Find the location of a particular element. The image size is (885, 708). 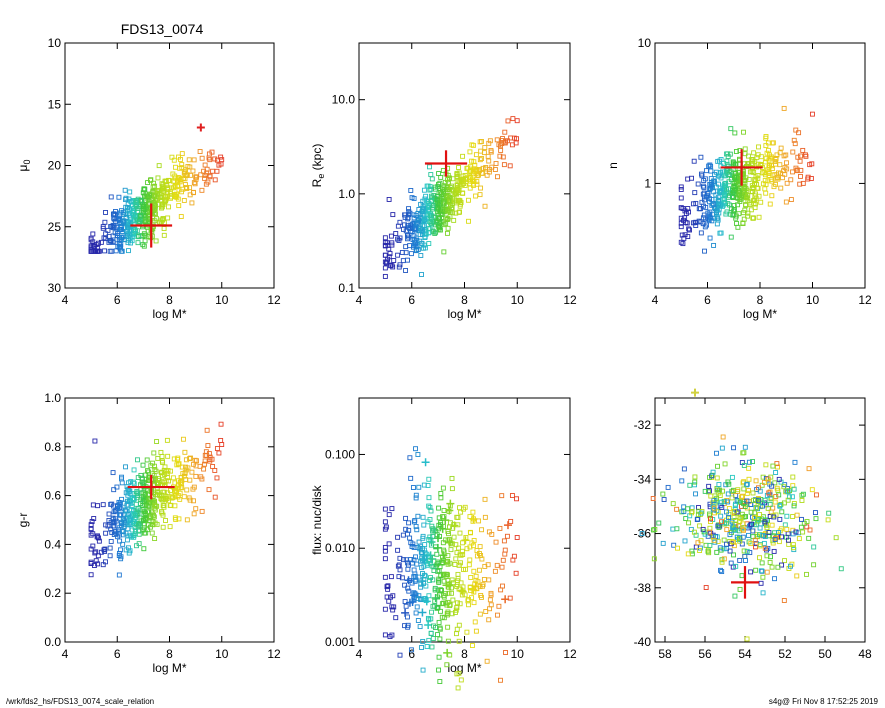

x-tick-label: 4 is located at coordinates (655, 300).